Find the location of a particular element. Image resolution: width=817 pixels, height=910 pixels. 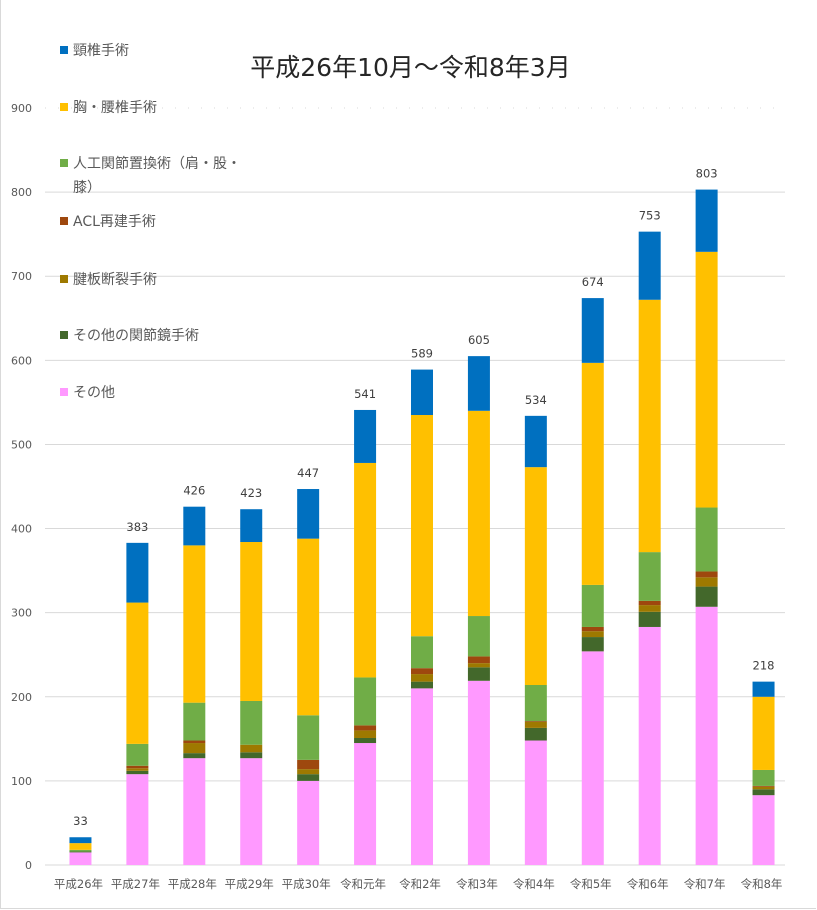

y-tick-label: 900 is located at coordinates (21, 108).